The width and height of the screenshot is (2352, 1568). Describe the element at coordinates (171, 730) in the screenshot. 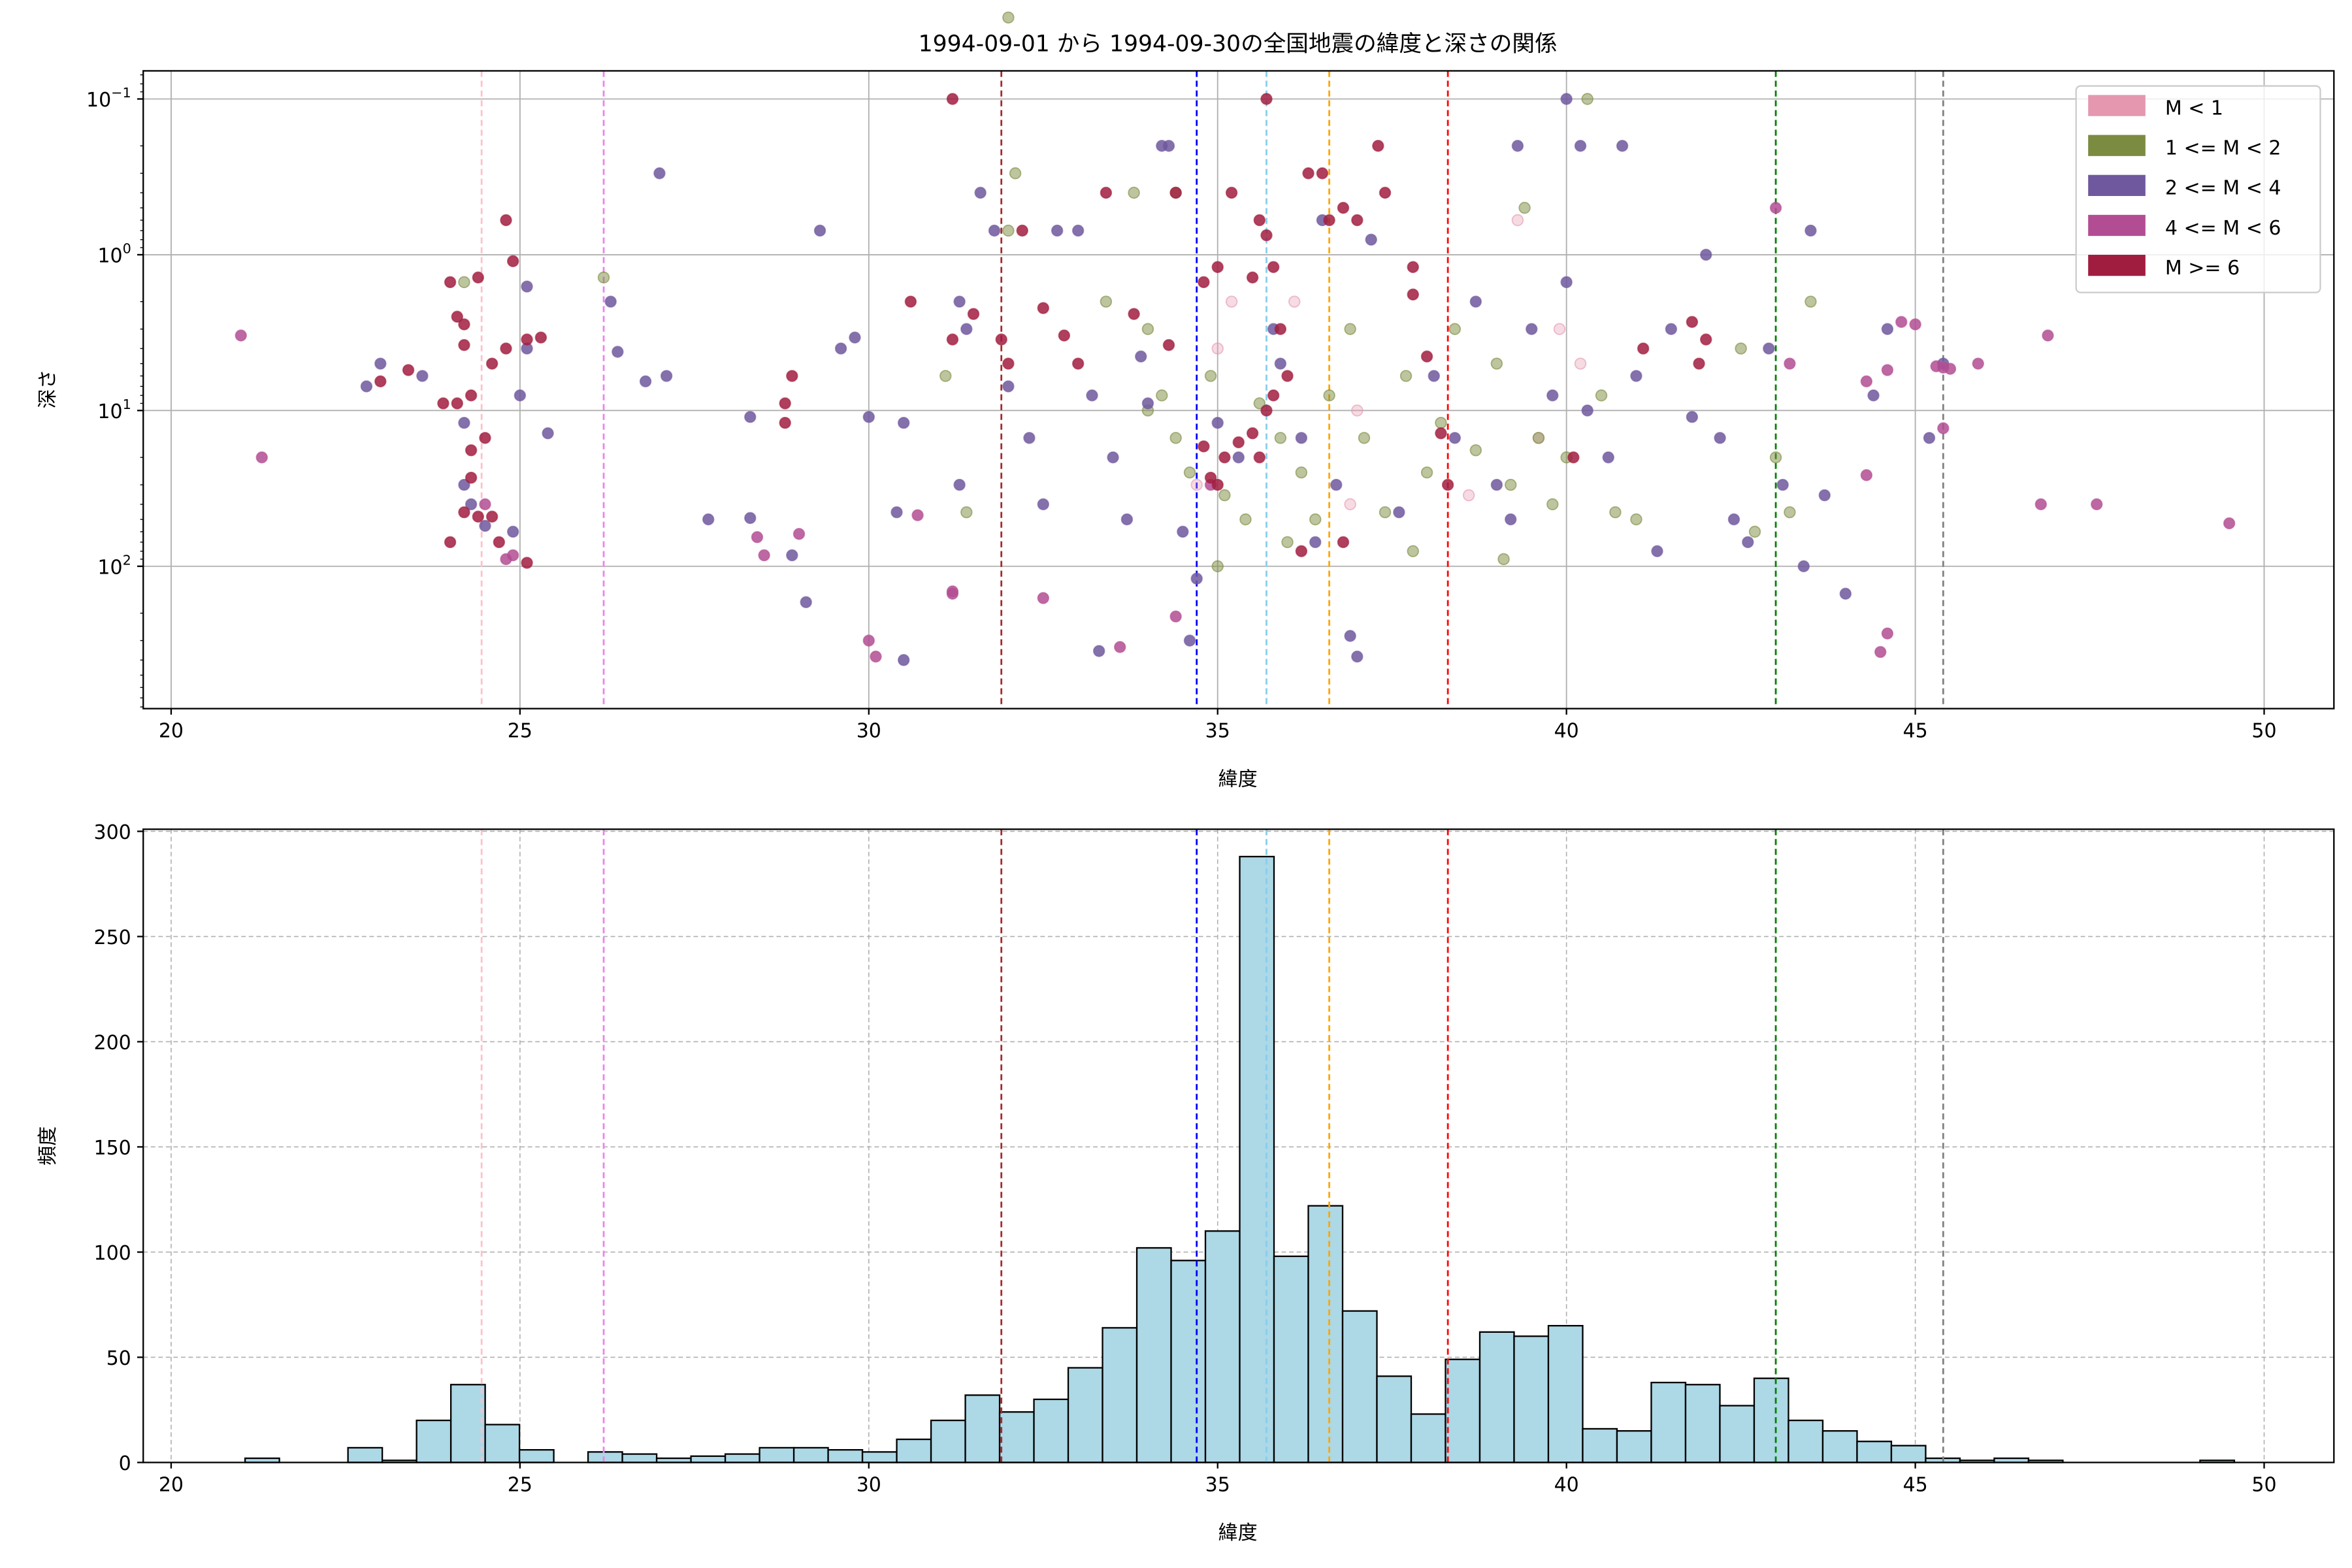

I see `scatter-x-tick-label: 20` at that location.